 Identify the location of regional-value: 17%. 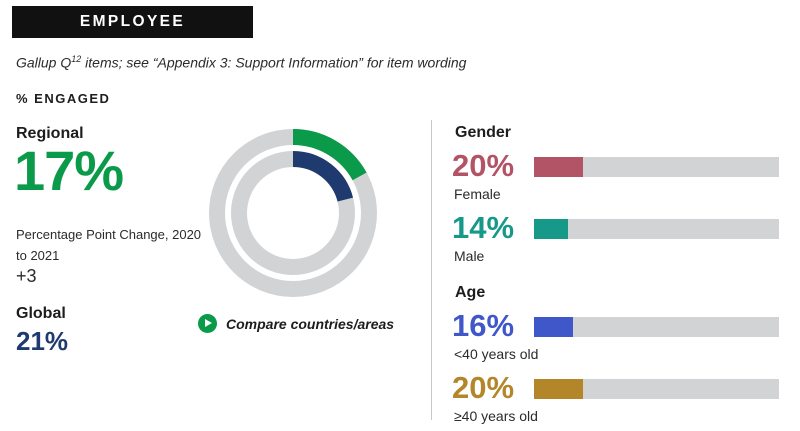
(69, 170).